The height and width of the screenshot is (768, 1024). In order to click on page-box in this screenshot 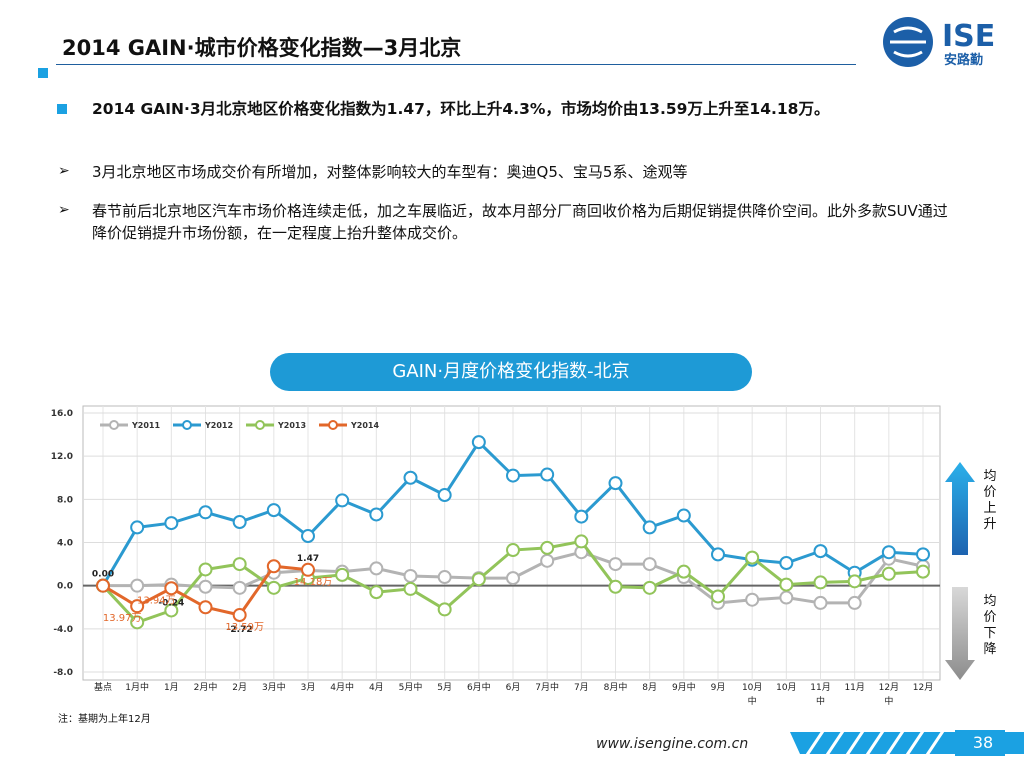, I will do `click(980, 743)`.